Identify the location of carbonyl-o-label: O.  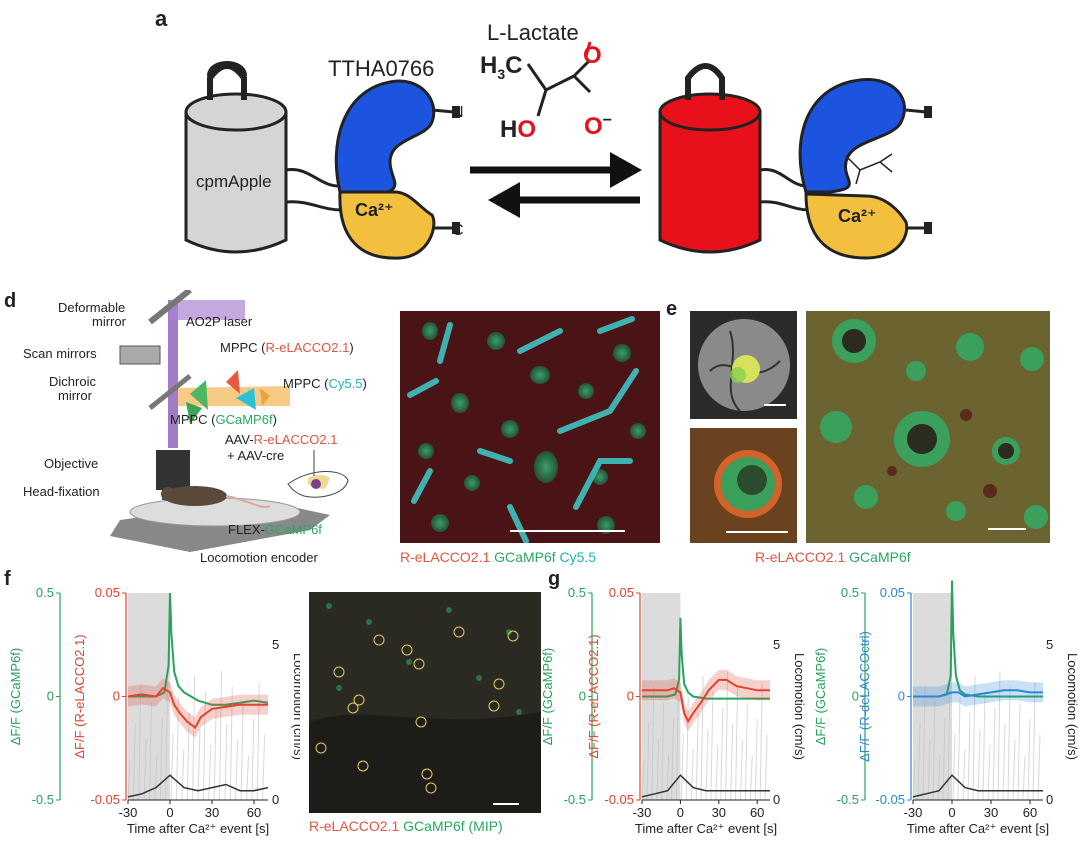
(592, 55).